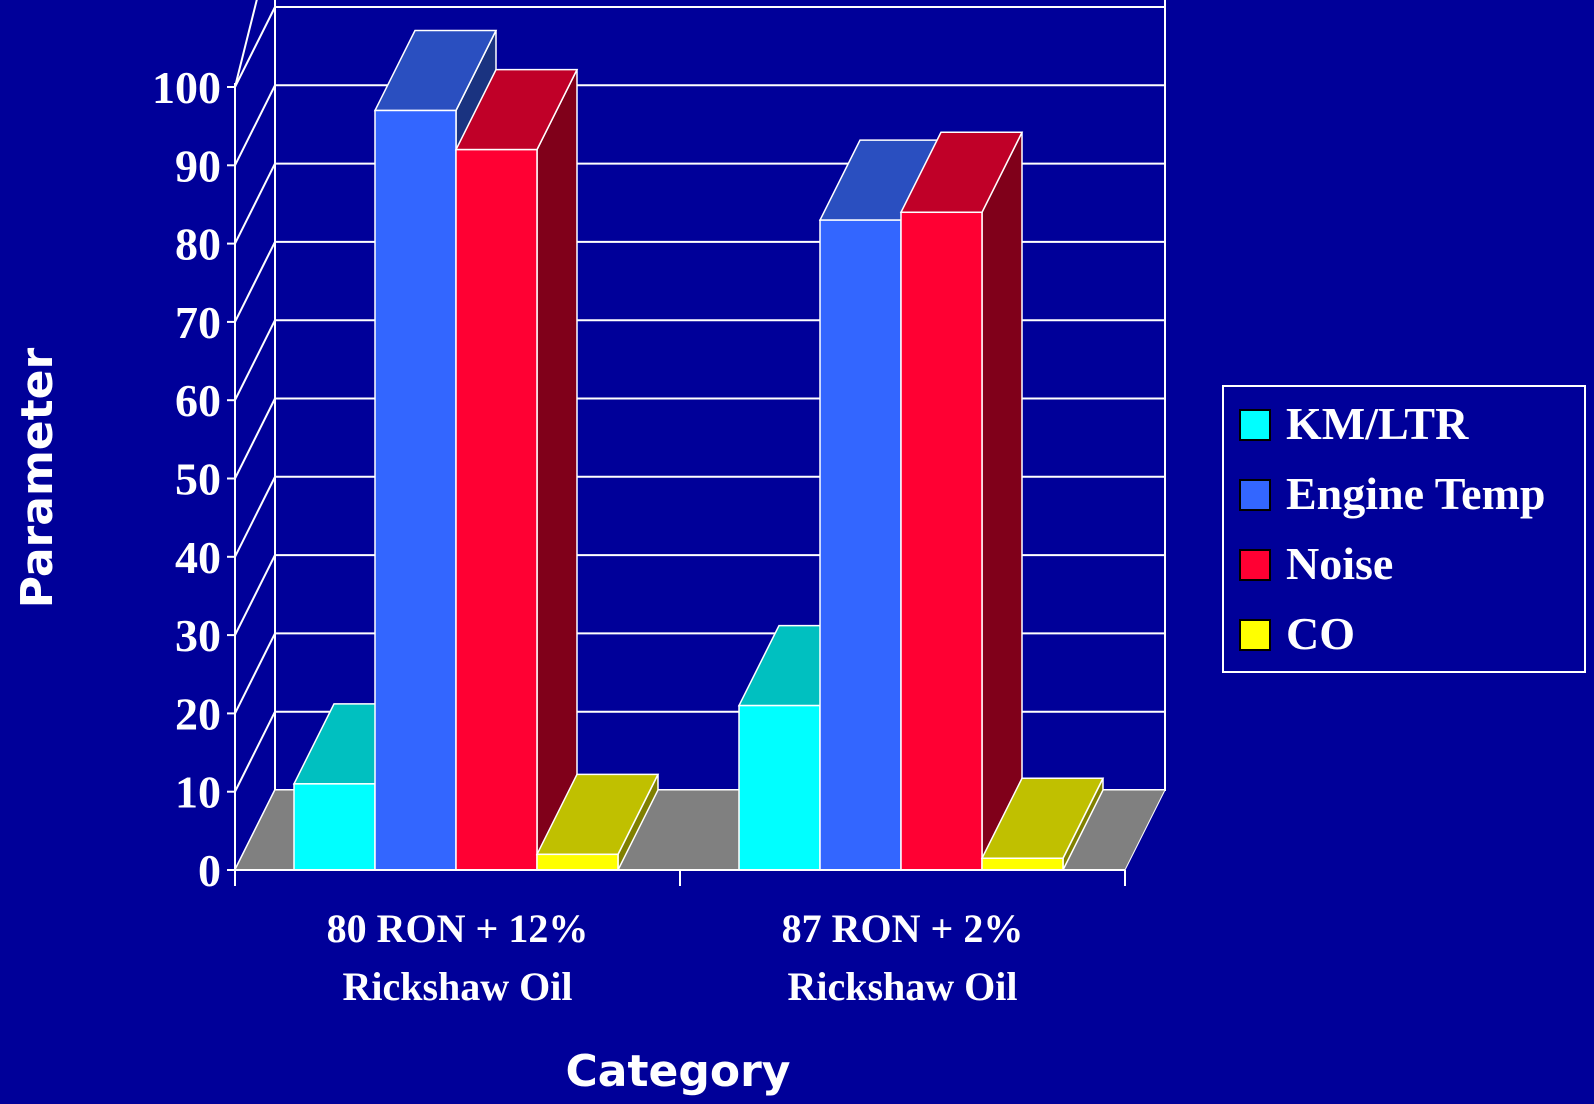  What do you see at coordinates (198, 165) in the screenshot?
I see `y-tick-label: 90` at bounding box center [198, 165].